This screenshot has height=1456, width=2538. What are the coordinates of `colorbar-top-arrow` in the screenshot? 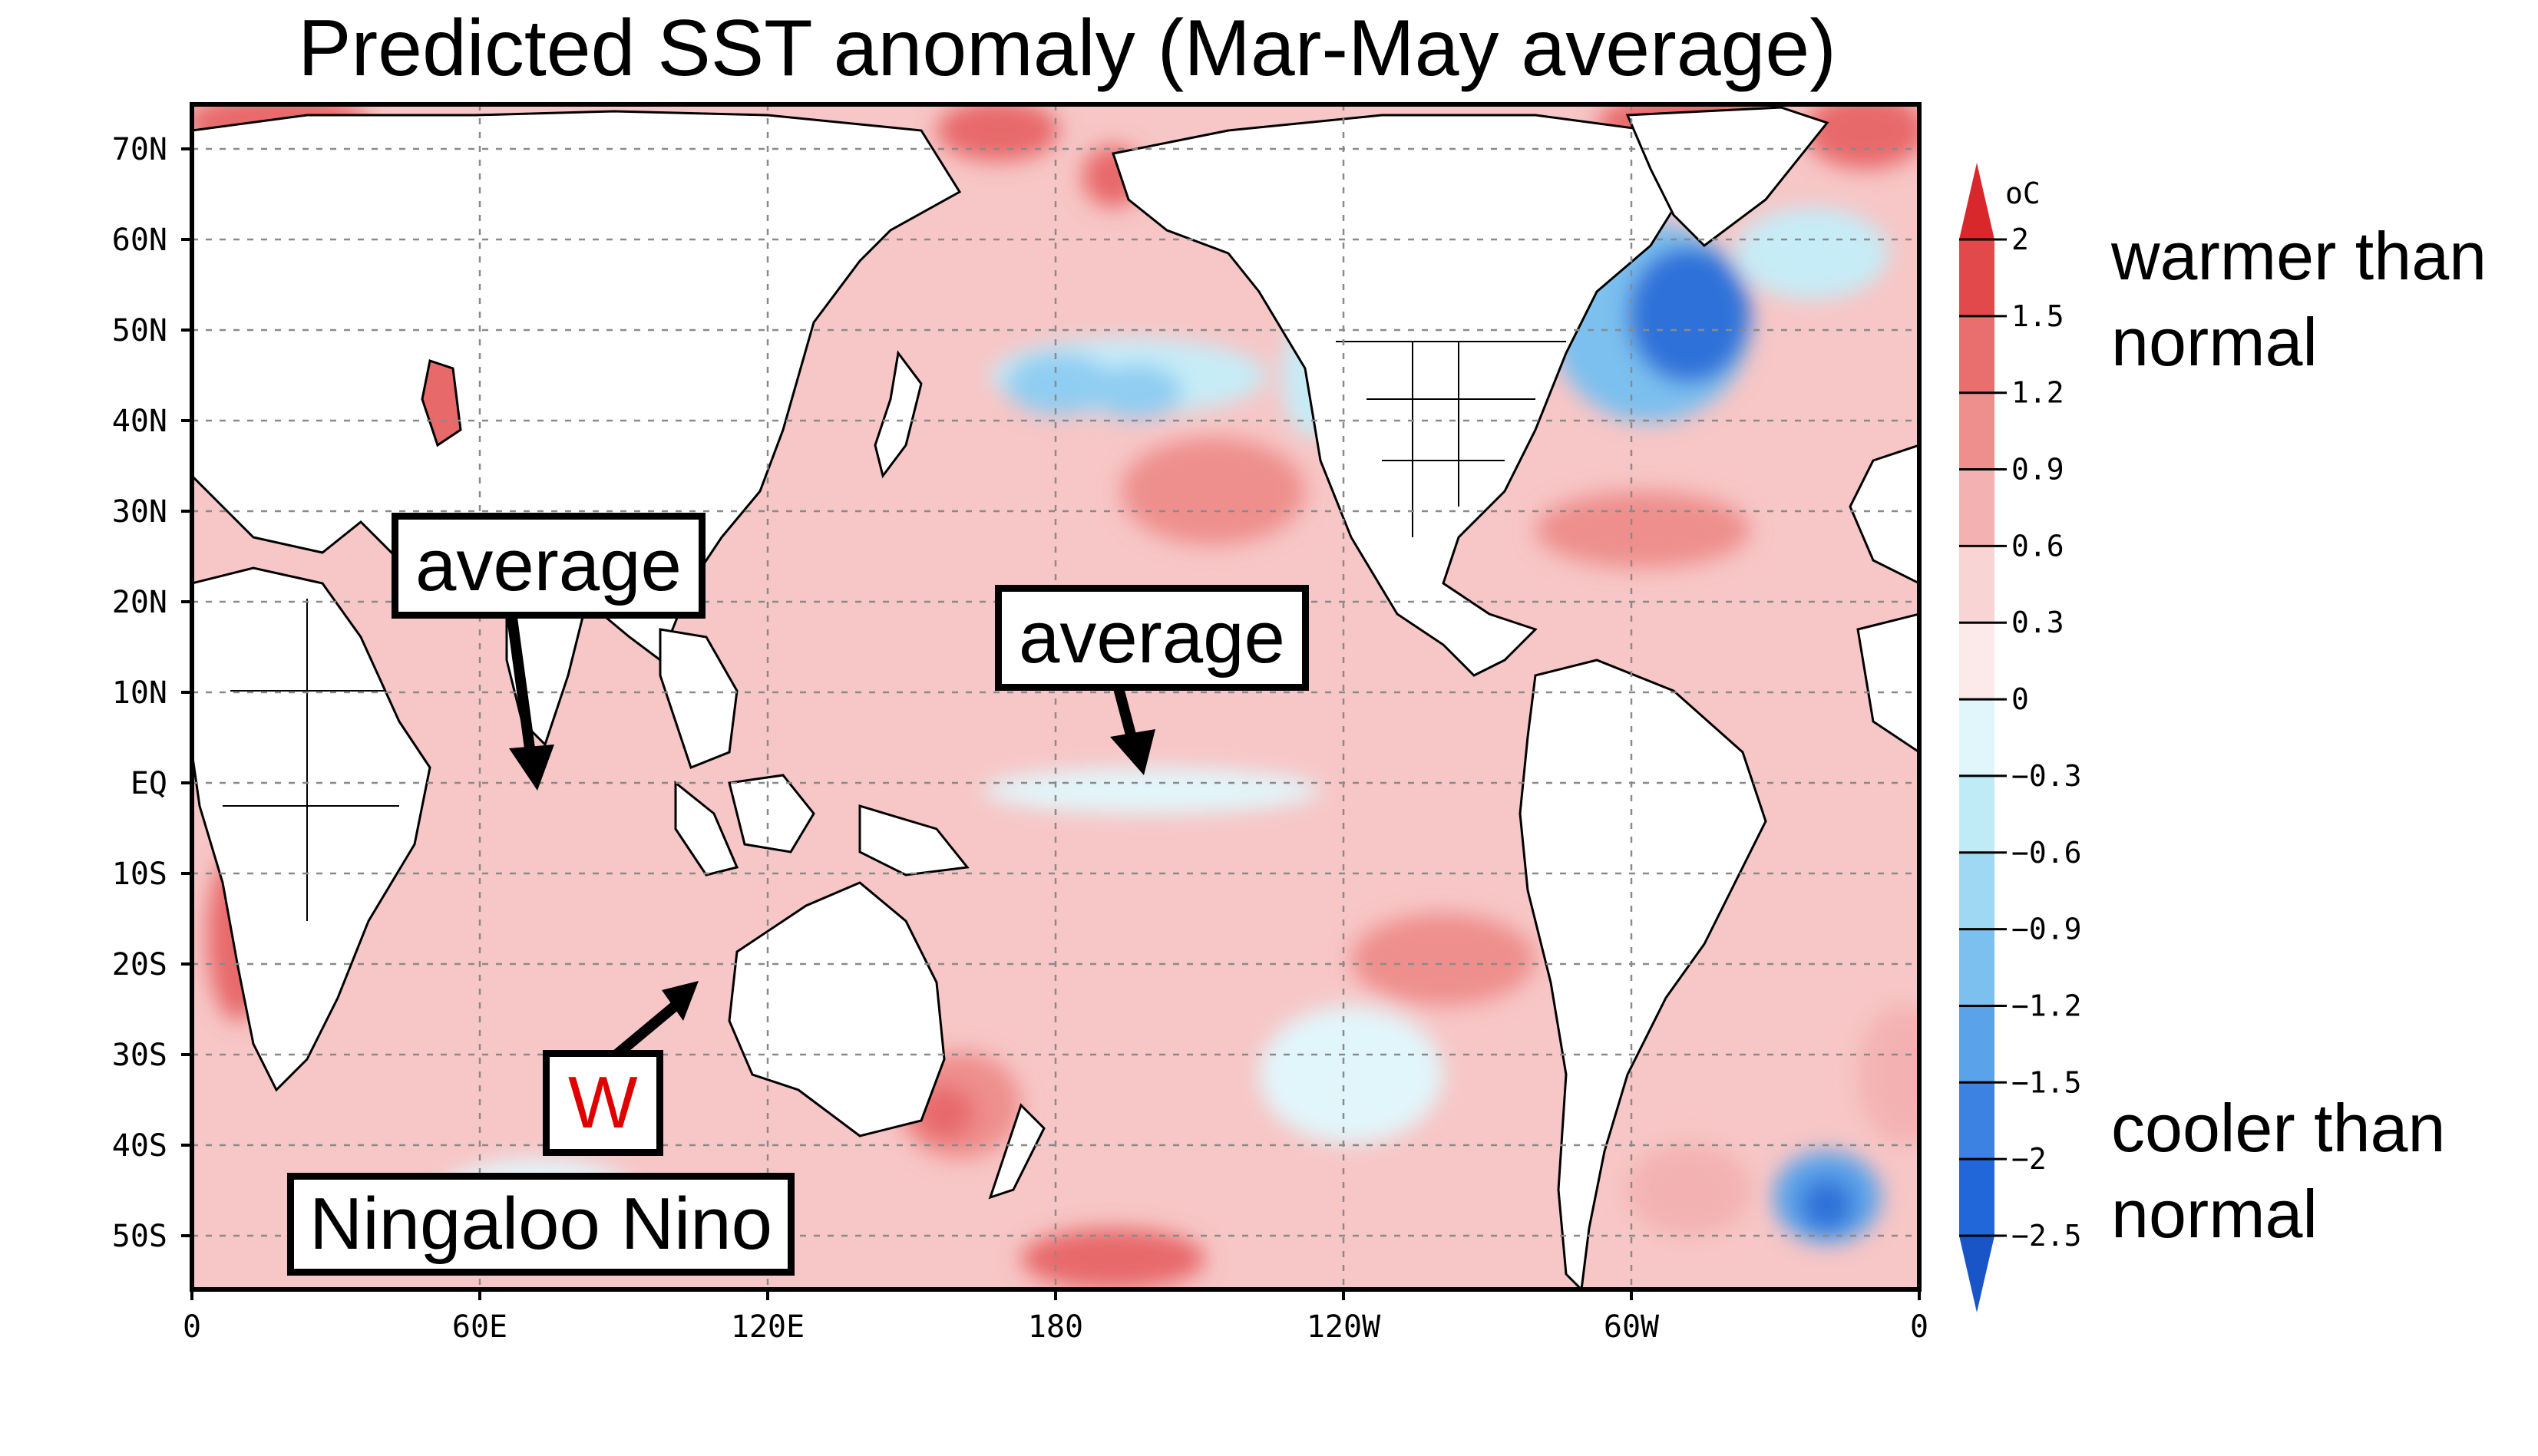 It's located at (1976, 201).